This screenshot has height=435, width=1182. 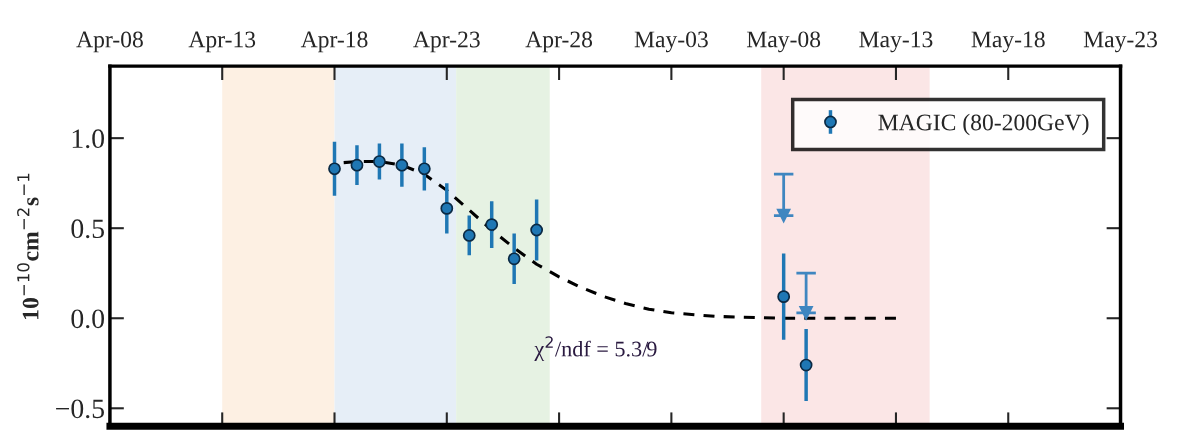 What do you see at coordinates (671, 42) in the screenshot?
I see `x-tick-label: May-03` at bounding box center [671, 42].